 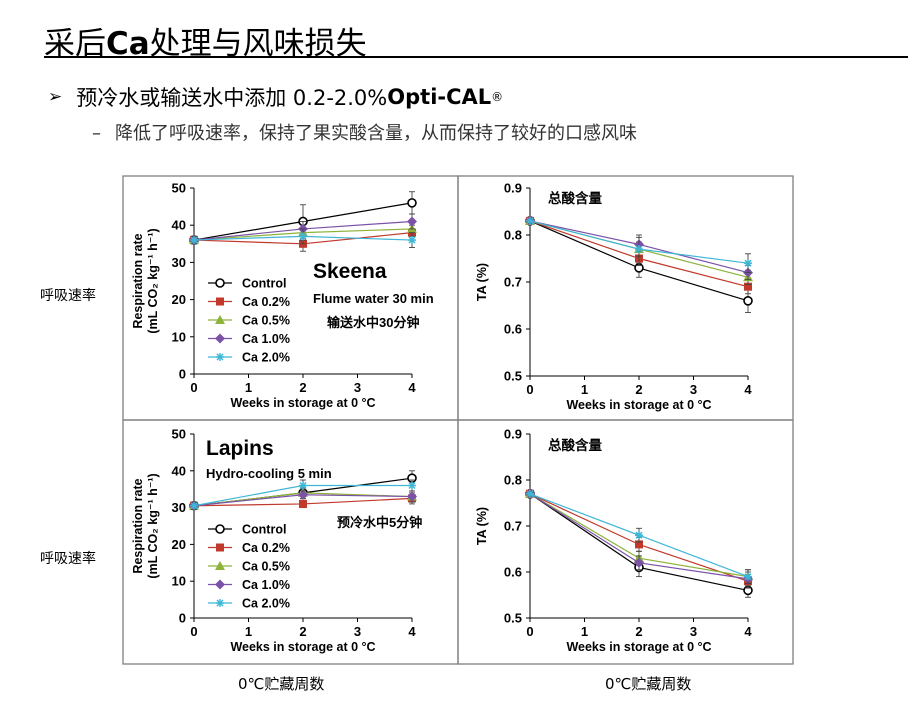 I want to click on bullet-brand: Opti-CAL, so click(x=439, y=97).